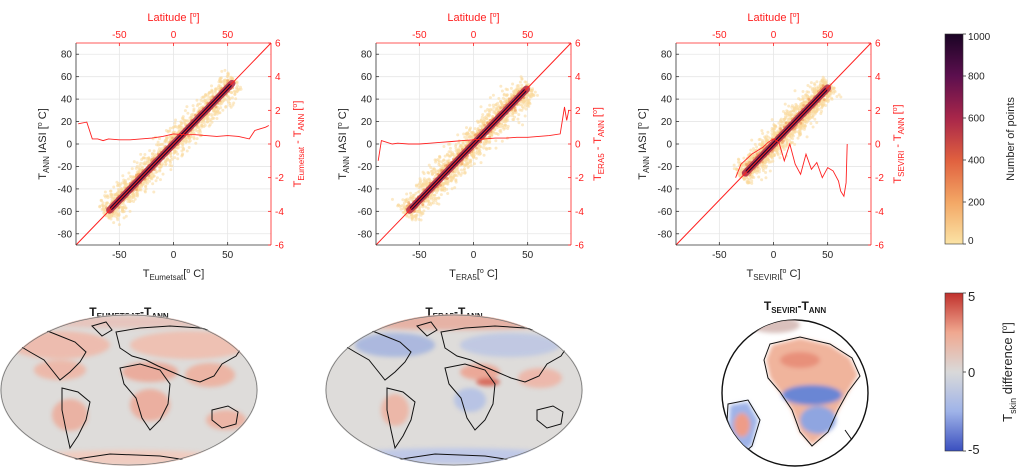 This screenshot has height=470, width=1024. What do you see at coordinates (774, 275) in the screenshot?
I see `x-axis-label: TSEVIRI[o C]` at bounding box center [774, 275].